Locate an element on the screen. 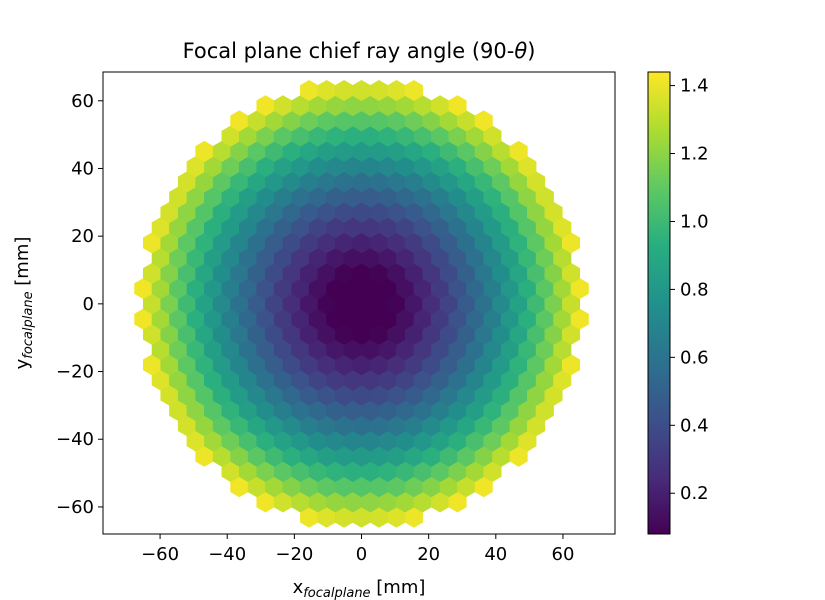 This screenshot has width=825, height=600. colorbar is located at coordinates (659, 303).